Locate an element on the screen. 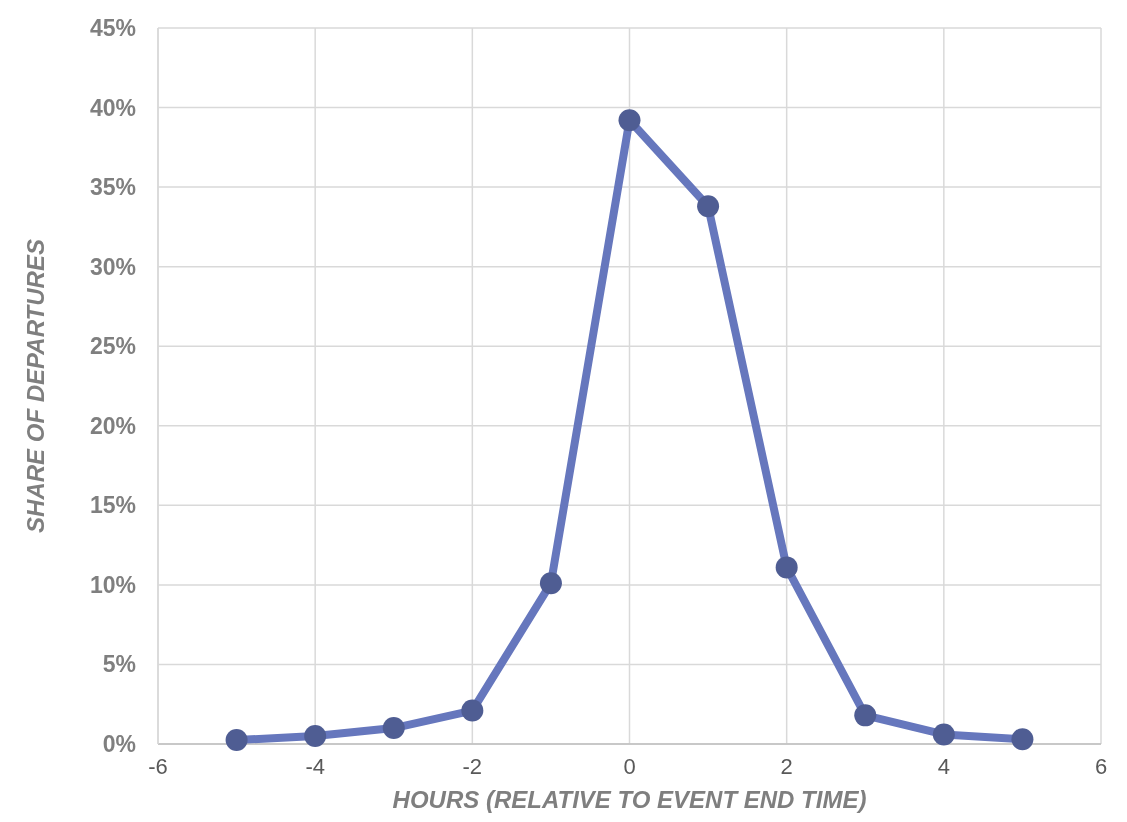  x-axis-title: HOURS (RELATIVE TO EVENT END TIME) is located at coordinates (629, 799).